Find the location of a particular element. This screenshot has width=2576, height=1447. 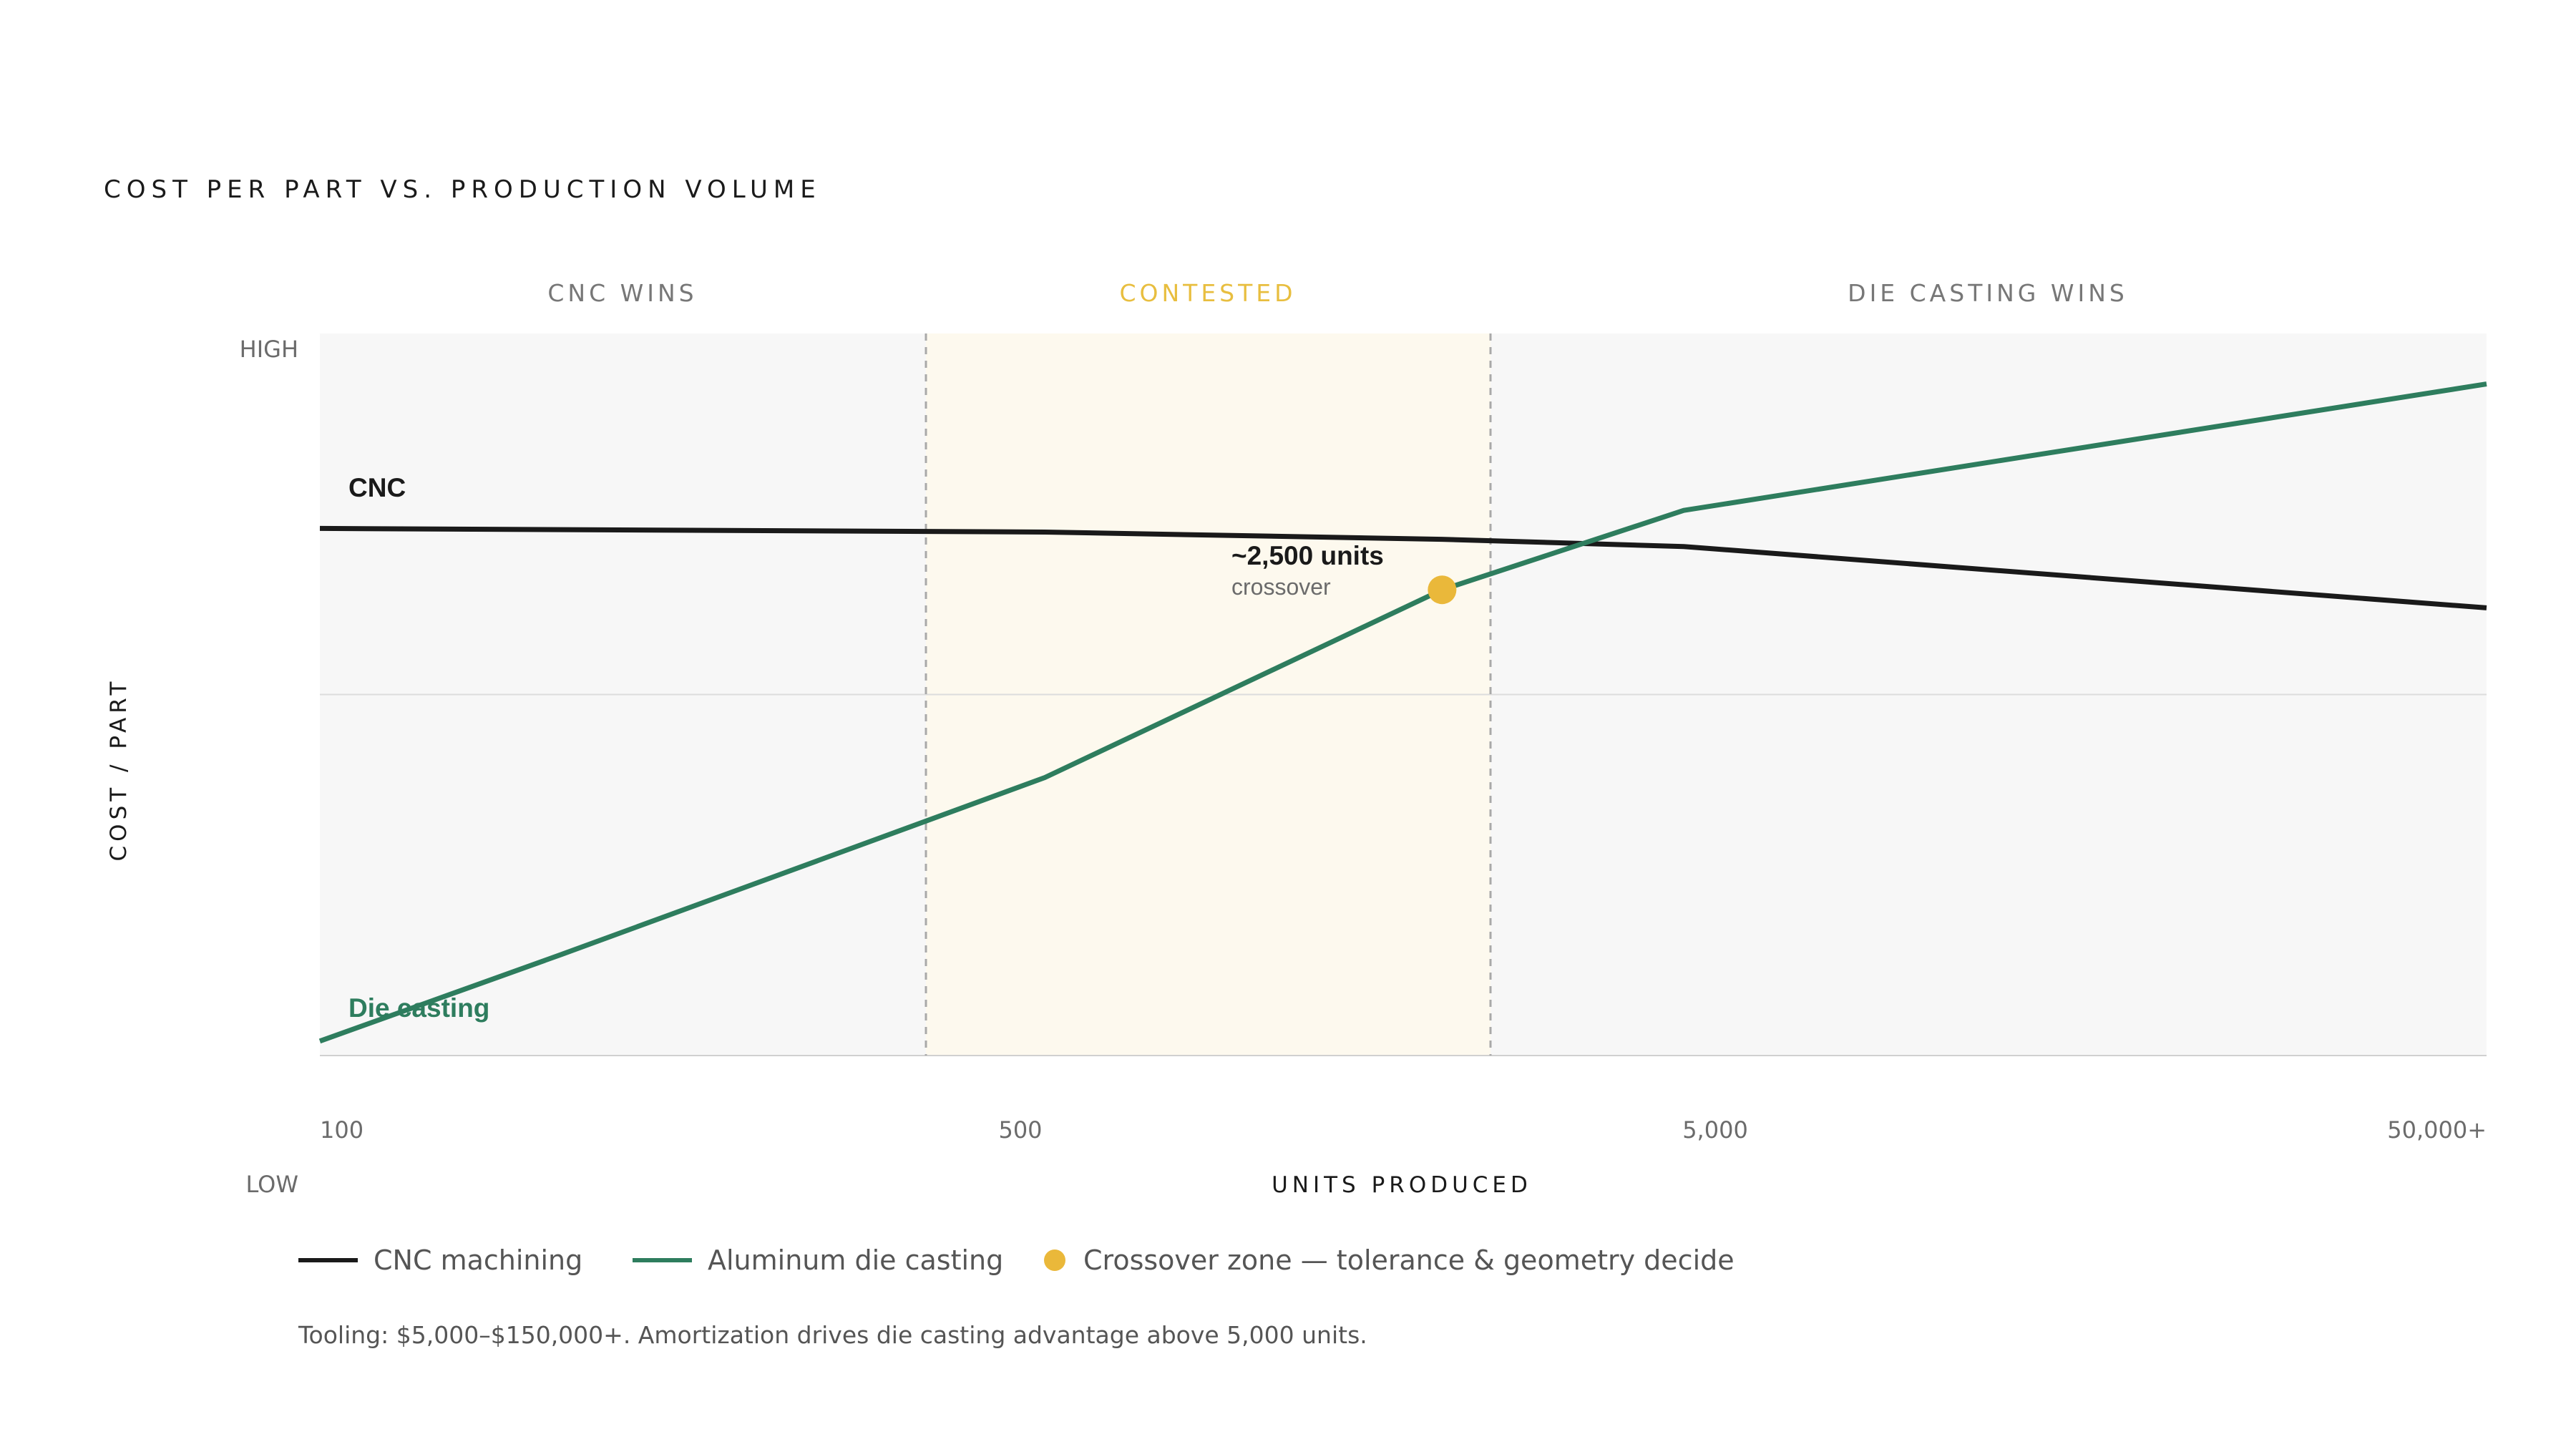

chart-title: COST PER PART VS. PRODUCTION VOLUME is located at coordinates (462, 189).